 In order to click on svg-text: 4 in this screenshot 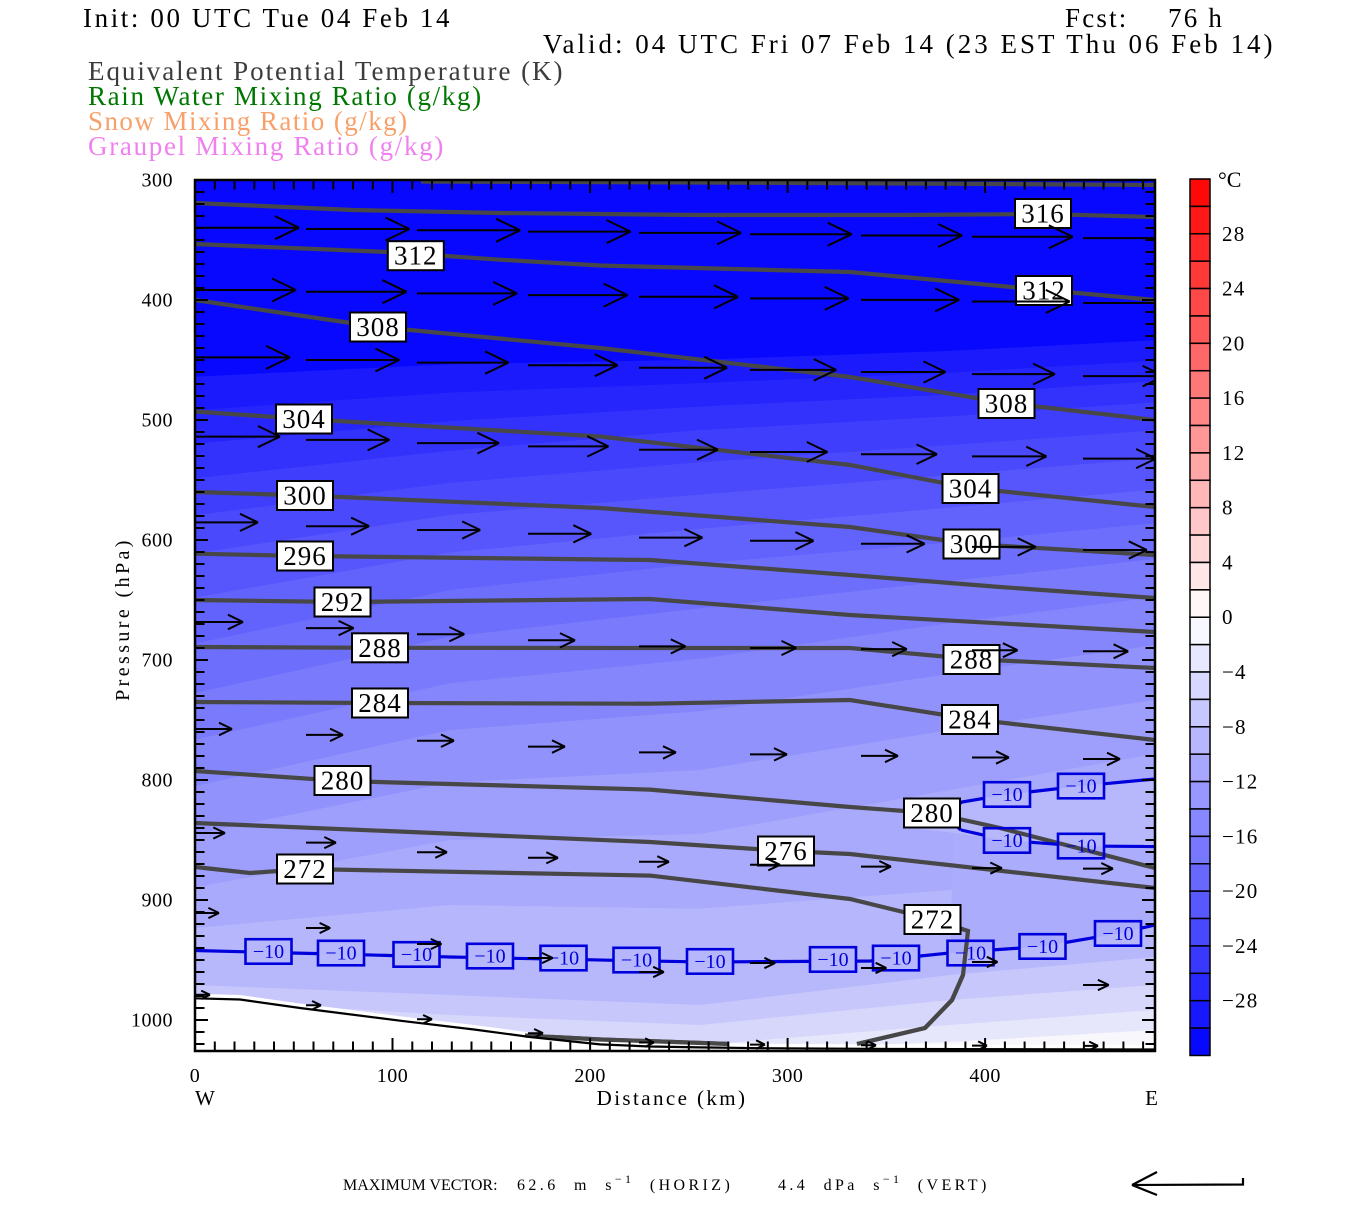, I will do `click(1228, 563)`.